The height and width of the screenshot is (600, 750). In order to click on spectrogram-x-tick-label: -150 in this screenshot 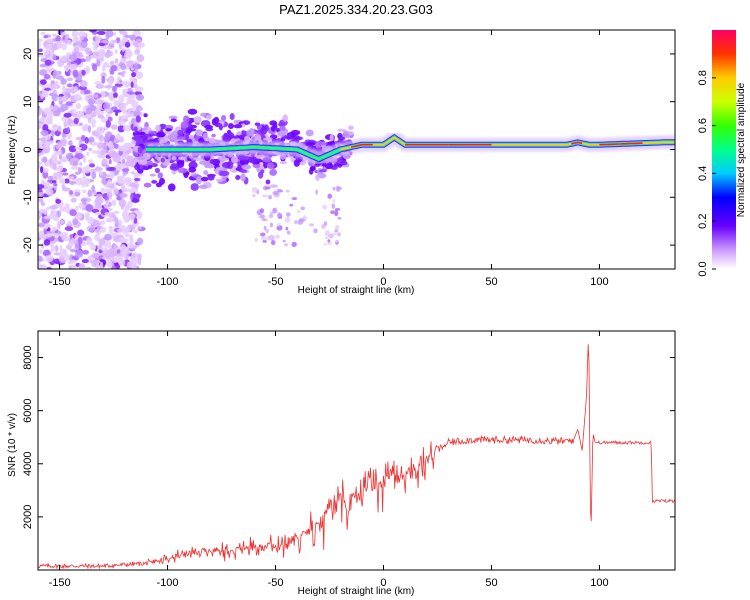, I will do `click(60, 282)`.